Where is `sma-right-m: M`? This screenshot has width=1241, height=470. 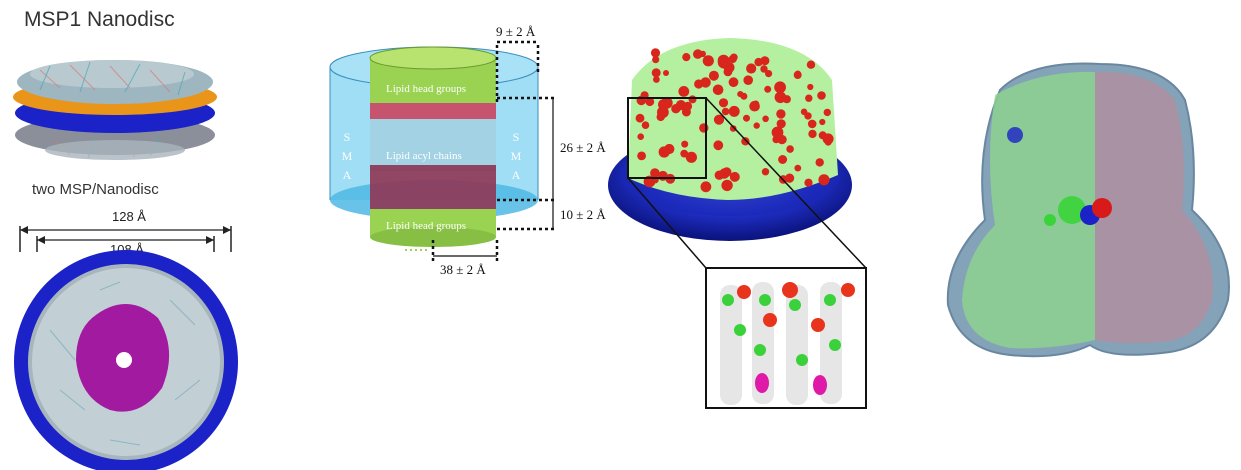
sma-right-m: M is located at coordinates (516, 156).